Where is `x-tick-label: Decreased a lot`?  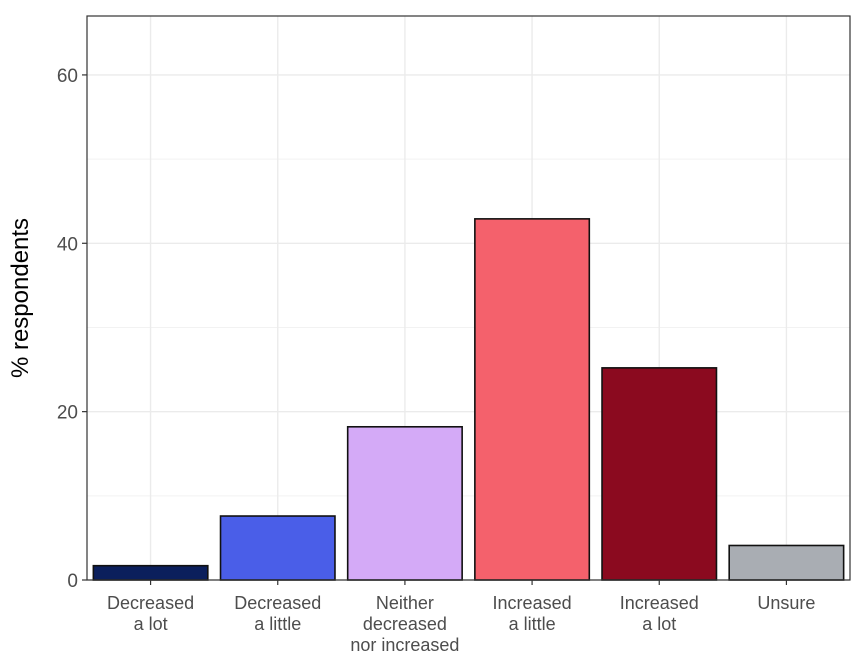
x-tick-label: Decreased a lot is located at coordinates (150, 613).